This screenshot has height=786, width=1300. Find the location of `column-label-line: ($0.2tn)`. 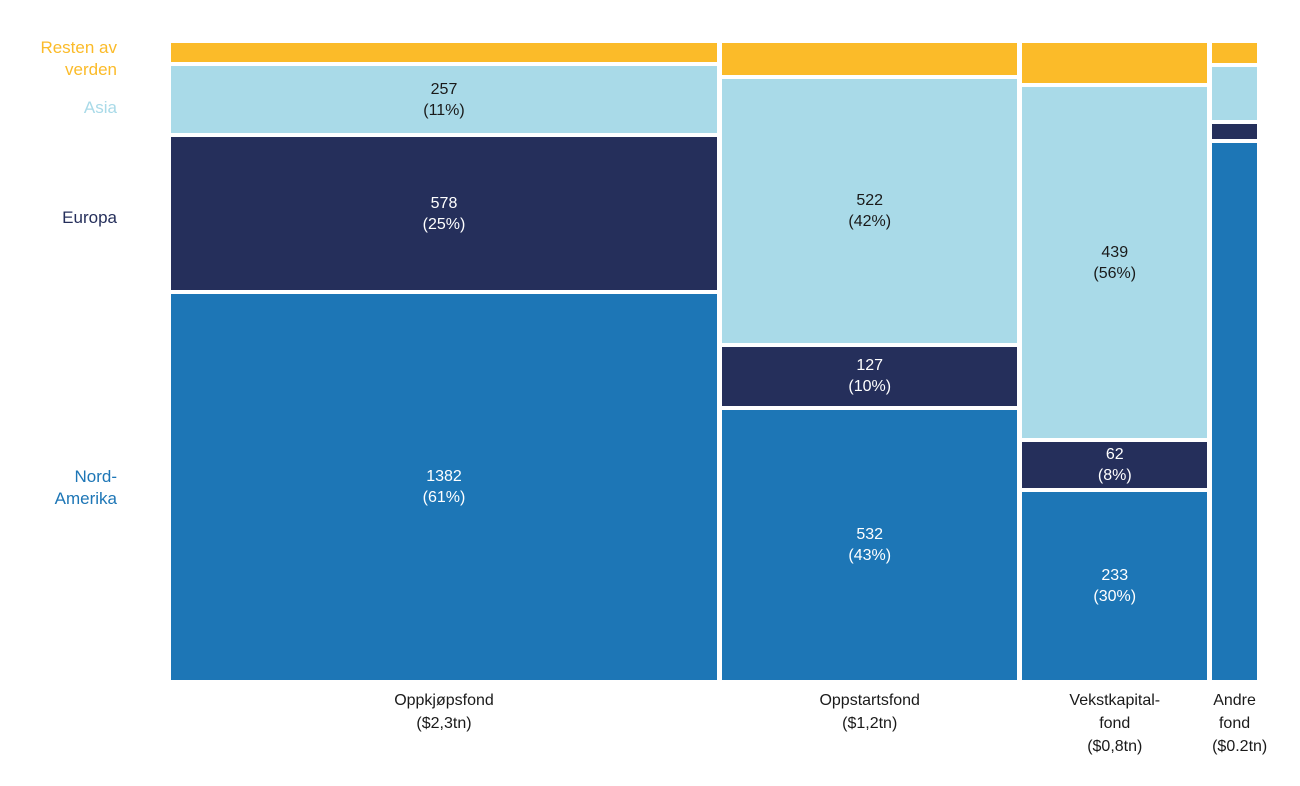

column-label-line: ($0.2tn) is located at coordinates (1240, 746).